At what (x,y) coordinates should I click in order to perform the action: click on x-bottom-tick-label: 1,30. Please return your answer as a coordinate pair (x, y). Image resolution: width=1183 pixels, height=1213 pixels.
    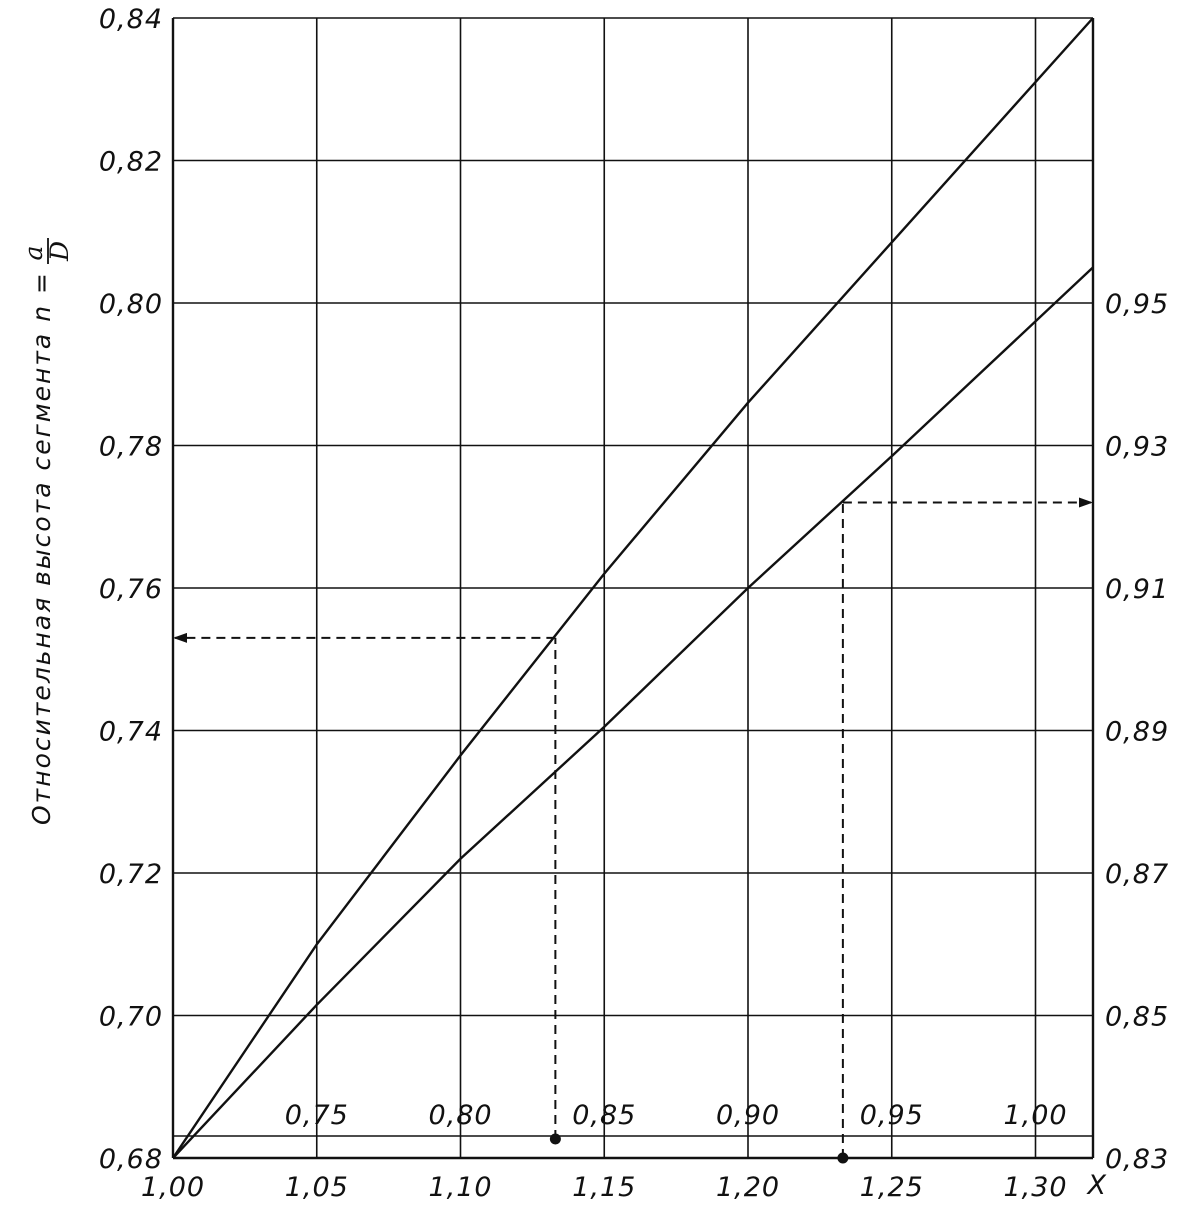
    Looking at the image, I should click on (1035, 1187).